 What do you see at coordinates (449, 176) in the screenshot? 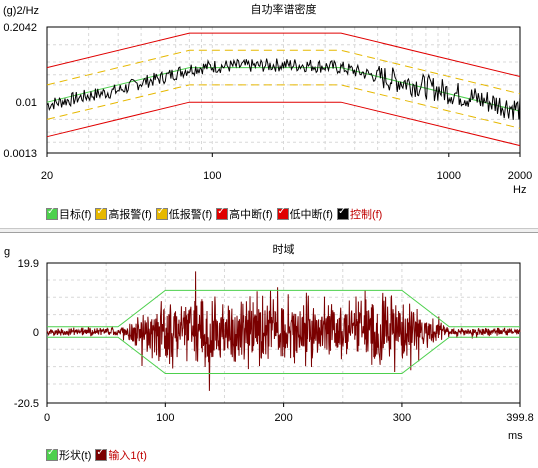
I see `psd-x-tick-label: 1000` at bounding box center [449, 176].